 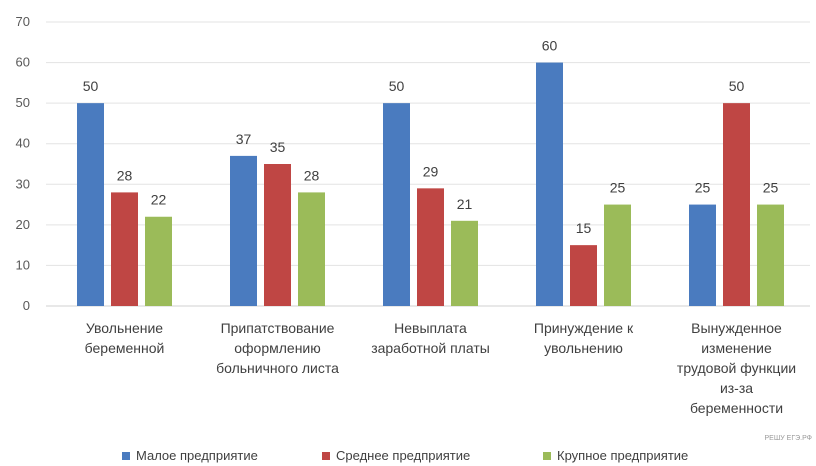 What do you see at coordinates (430, 328) in the screenshot?
I see `category-label-line: Невыплата` at bounding box center [430, 328].